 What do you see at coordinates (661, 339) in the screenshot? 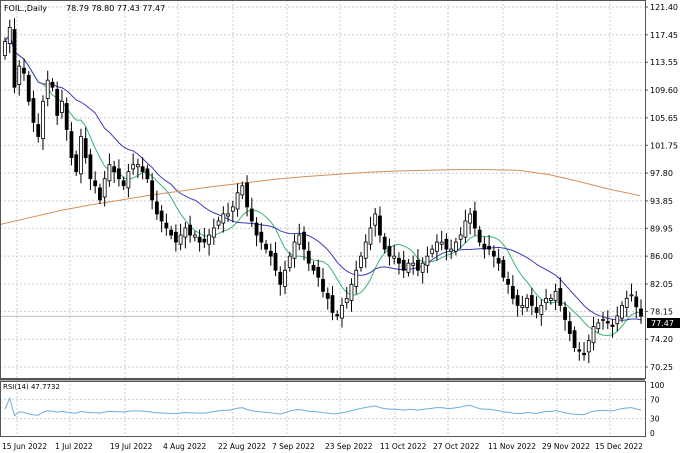
I see `y-tick-label: 74.20` at bounding box center [661, 339].